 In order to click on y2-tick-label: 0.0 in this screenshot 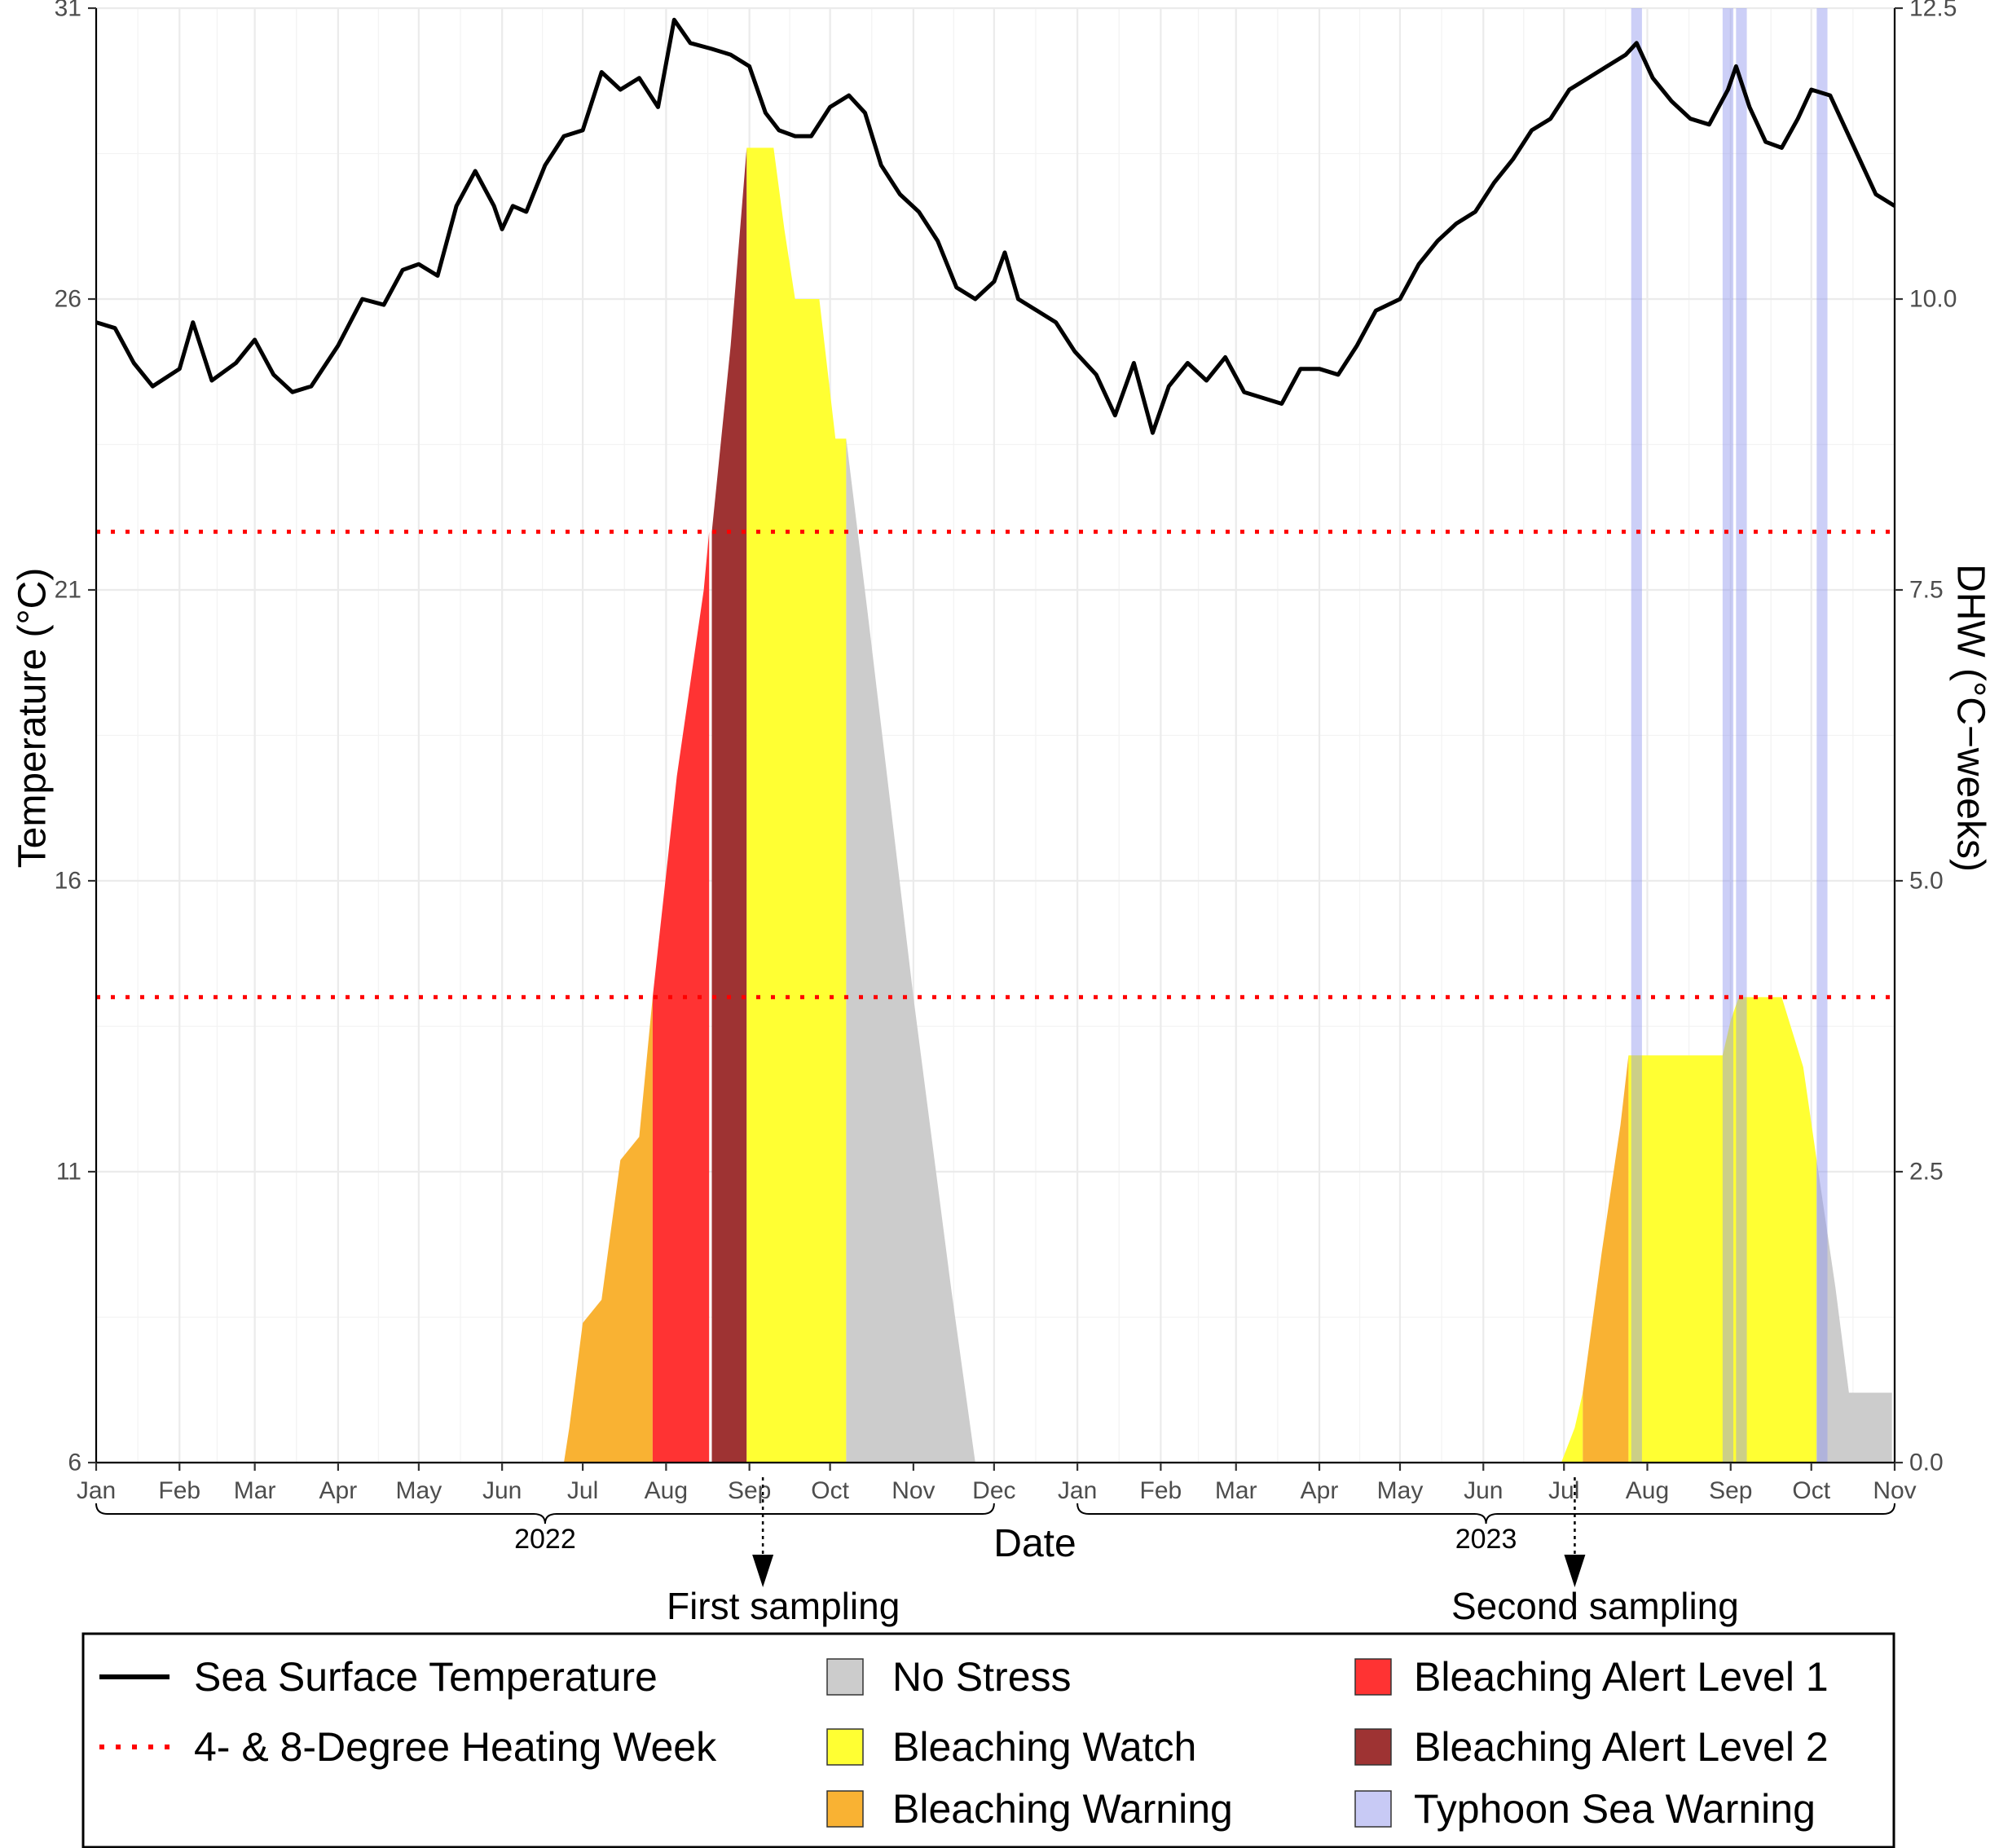, I will do `click(1927, 1463)`.